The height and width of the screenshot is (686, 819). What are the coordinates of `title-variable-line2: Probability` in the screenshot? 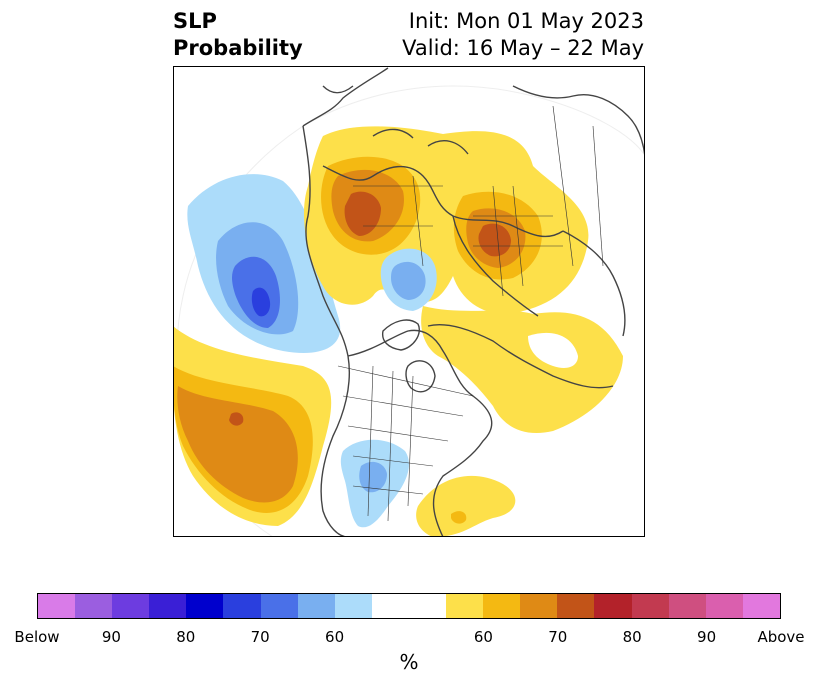 It's located at (238, 48).